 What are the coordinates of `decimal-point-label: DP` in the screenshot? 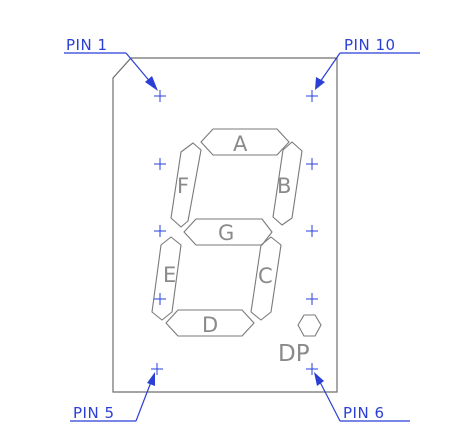 It's located at (294, 354).